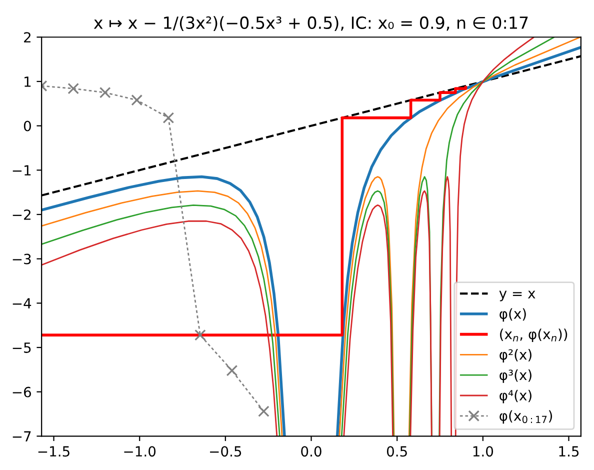 The height and width of the screenshot is (470, 594). What do you see at coordinates (516, 355) in the screenshot?
I see `legend-label: φ²(x)` at bounding box center [516, 355].